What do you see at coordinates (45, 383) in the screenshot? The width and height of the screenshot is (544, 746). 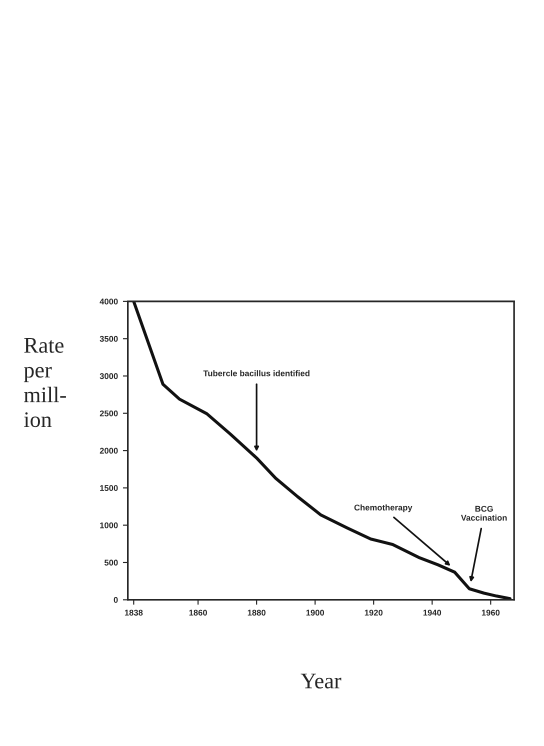 I see `y-axis-title: Rate per mill- ion` at bounding box center [45, 383].